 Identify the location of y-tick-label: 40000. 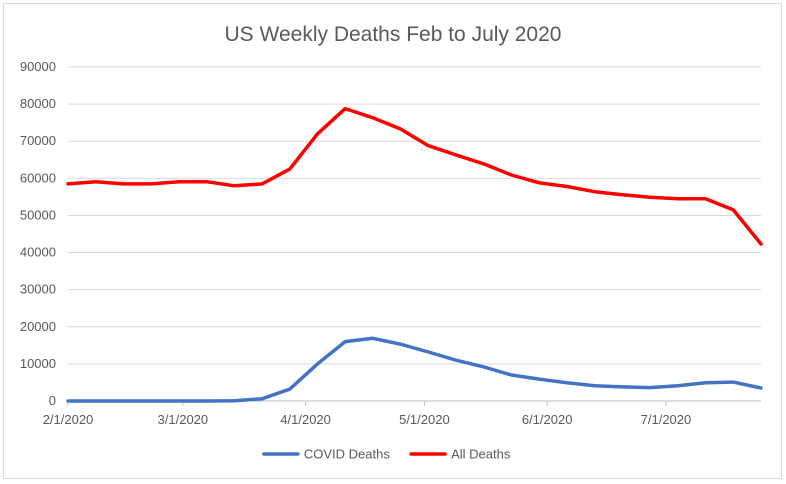
(38, 252).